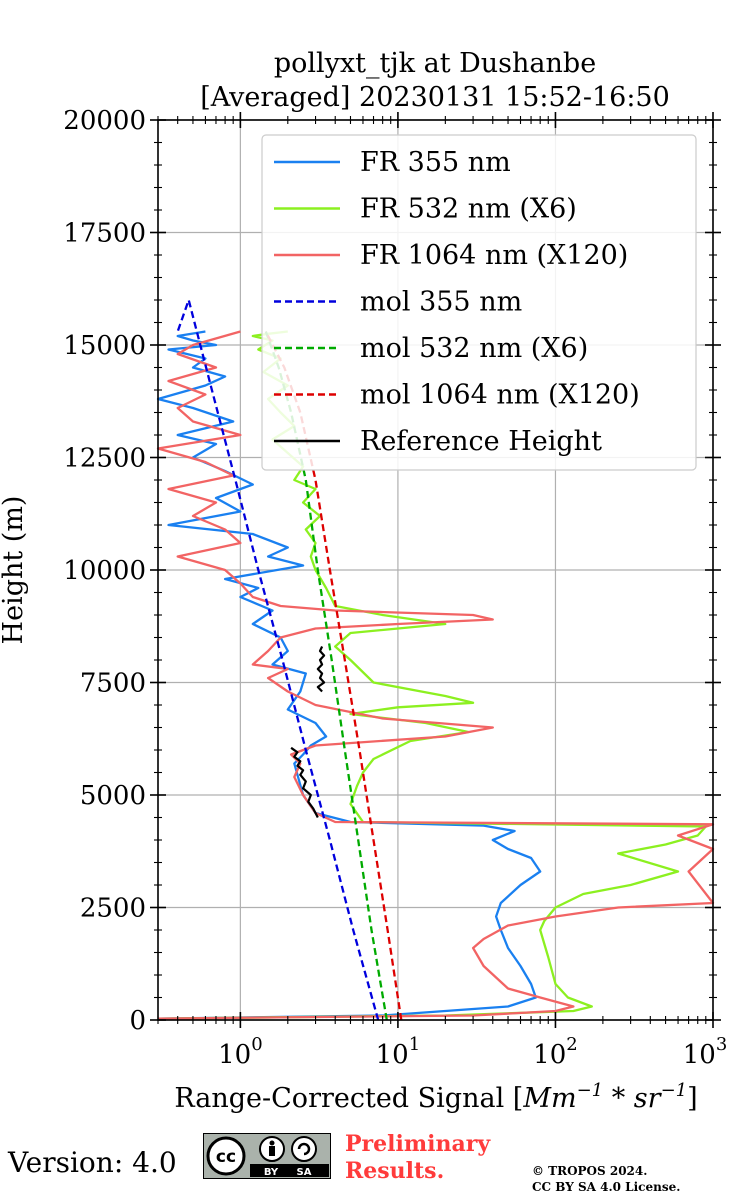 The width and height of the screenshot is (750, 1200). I want to click on legend-label-fr-1064-nm-x120: FR 1064 nm (X120), so click(494, 255).